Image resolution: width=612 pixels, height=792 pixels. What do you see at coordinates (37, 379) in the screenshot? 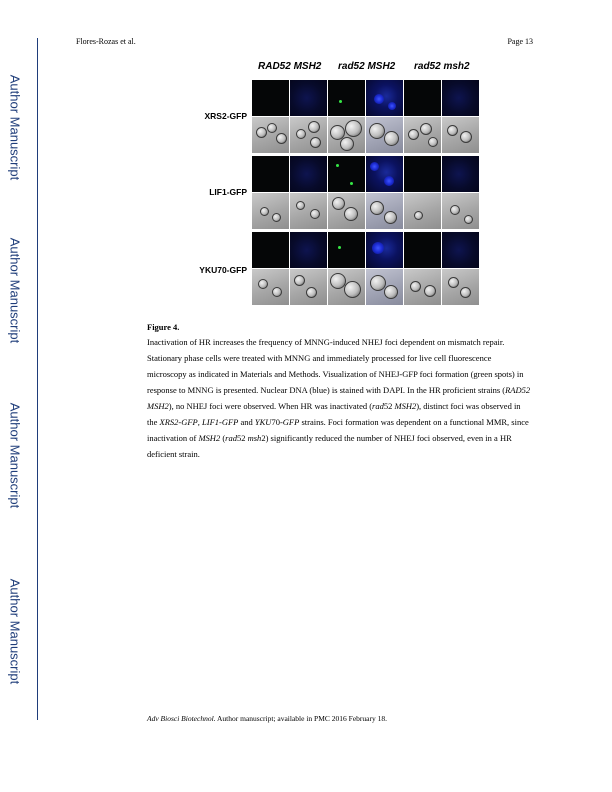
I see `margin-rule` at bounding box center [37, 379].